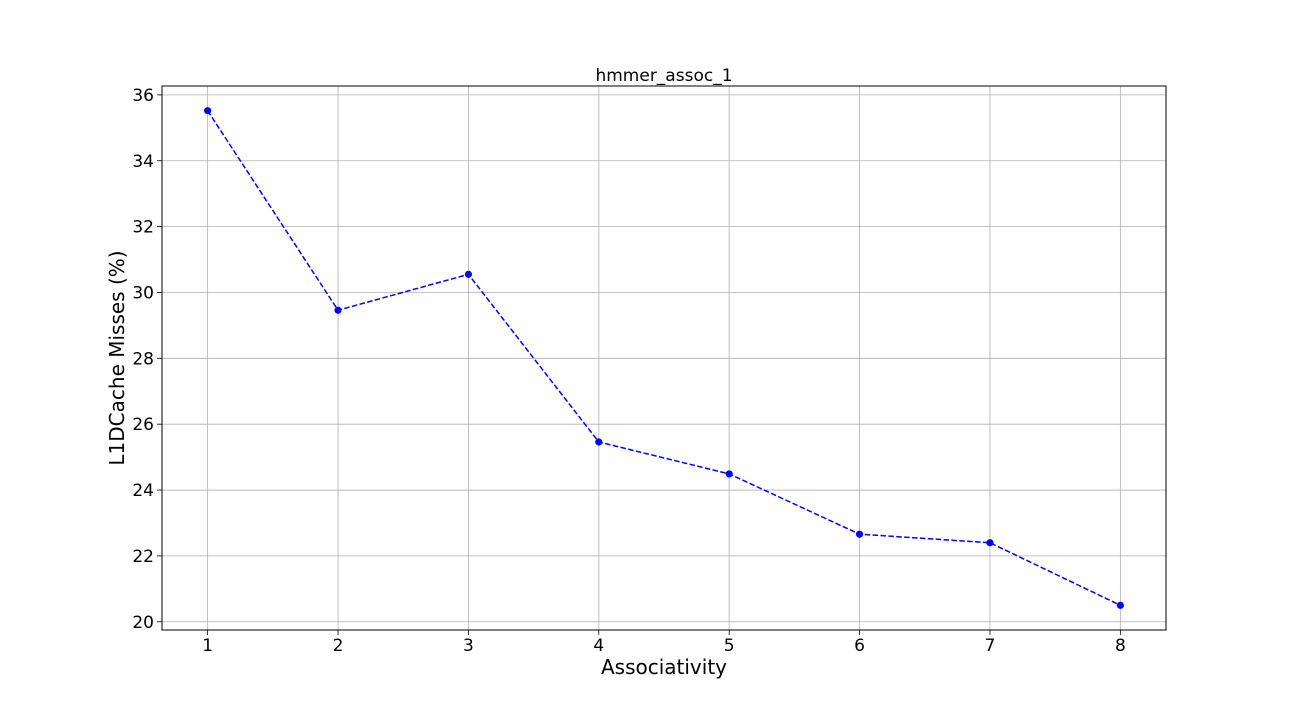  I want to click on x-tick-label: 2, so click(338, 646).